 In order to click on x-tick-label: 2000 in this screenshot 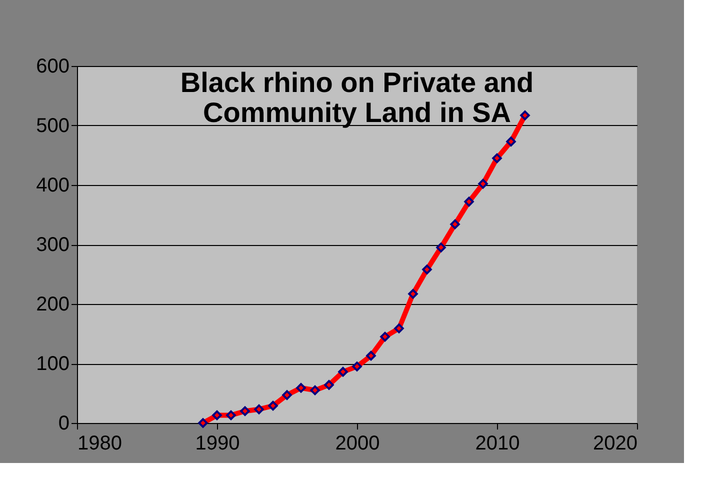, I will do `click(357, 443)`.